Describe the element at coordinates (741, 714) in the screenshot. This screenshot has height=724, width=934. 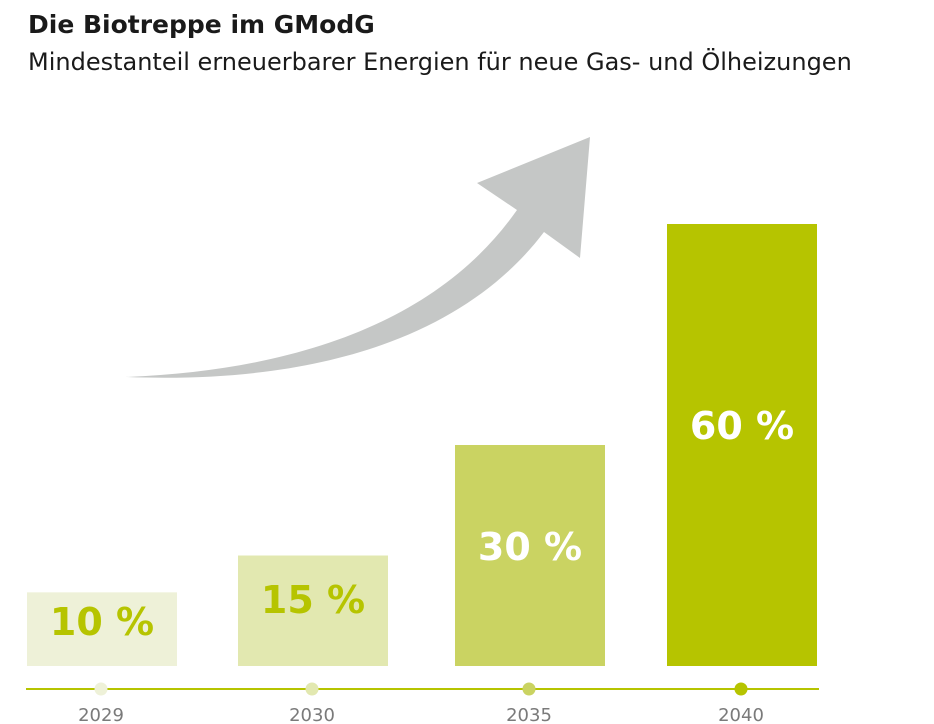
I see `x-tick-label-2040: 2040` at that location.